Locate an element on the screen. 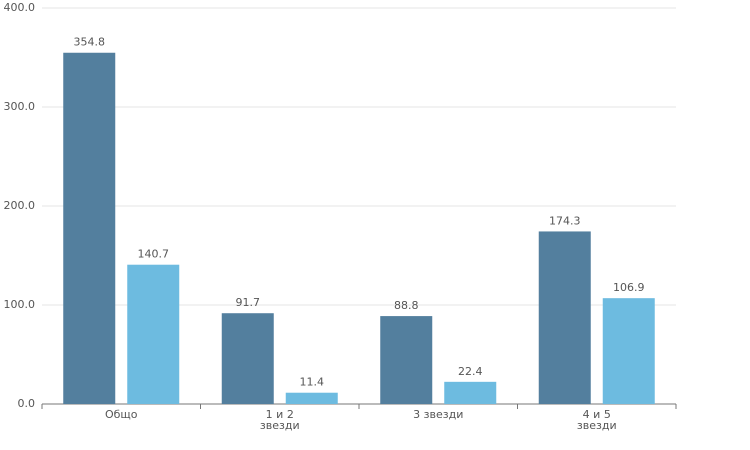 The image size is (750, 450). value-label: 140.7 is located at coordinates (154, 254).